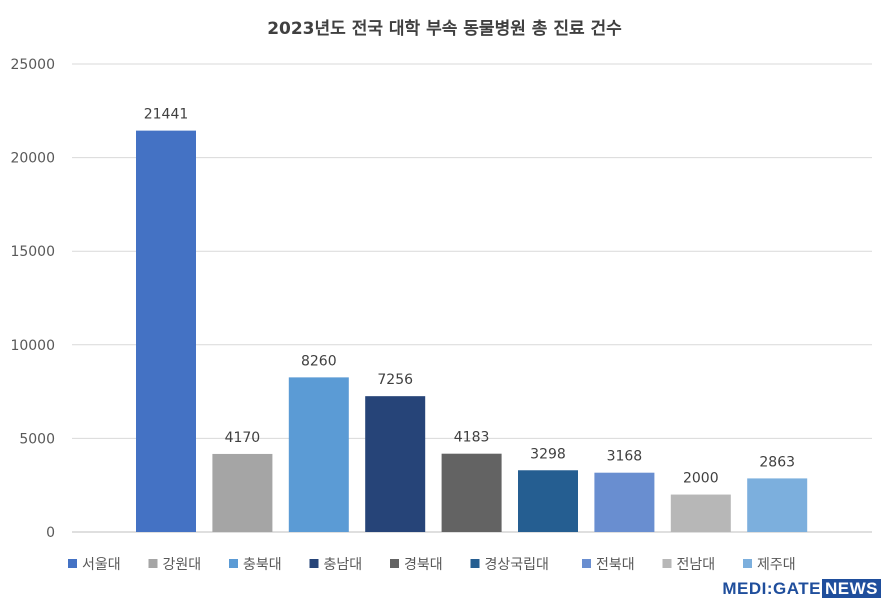 The height and width of the screenshot is (603, 889). Describe the element at coordinates (625, 457) in the screenshot. I see `data-label: 3168` at that location.